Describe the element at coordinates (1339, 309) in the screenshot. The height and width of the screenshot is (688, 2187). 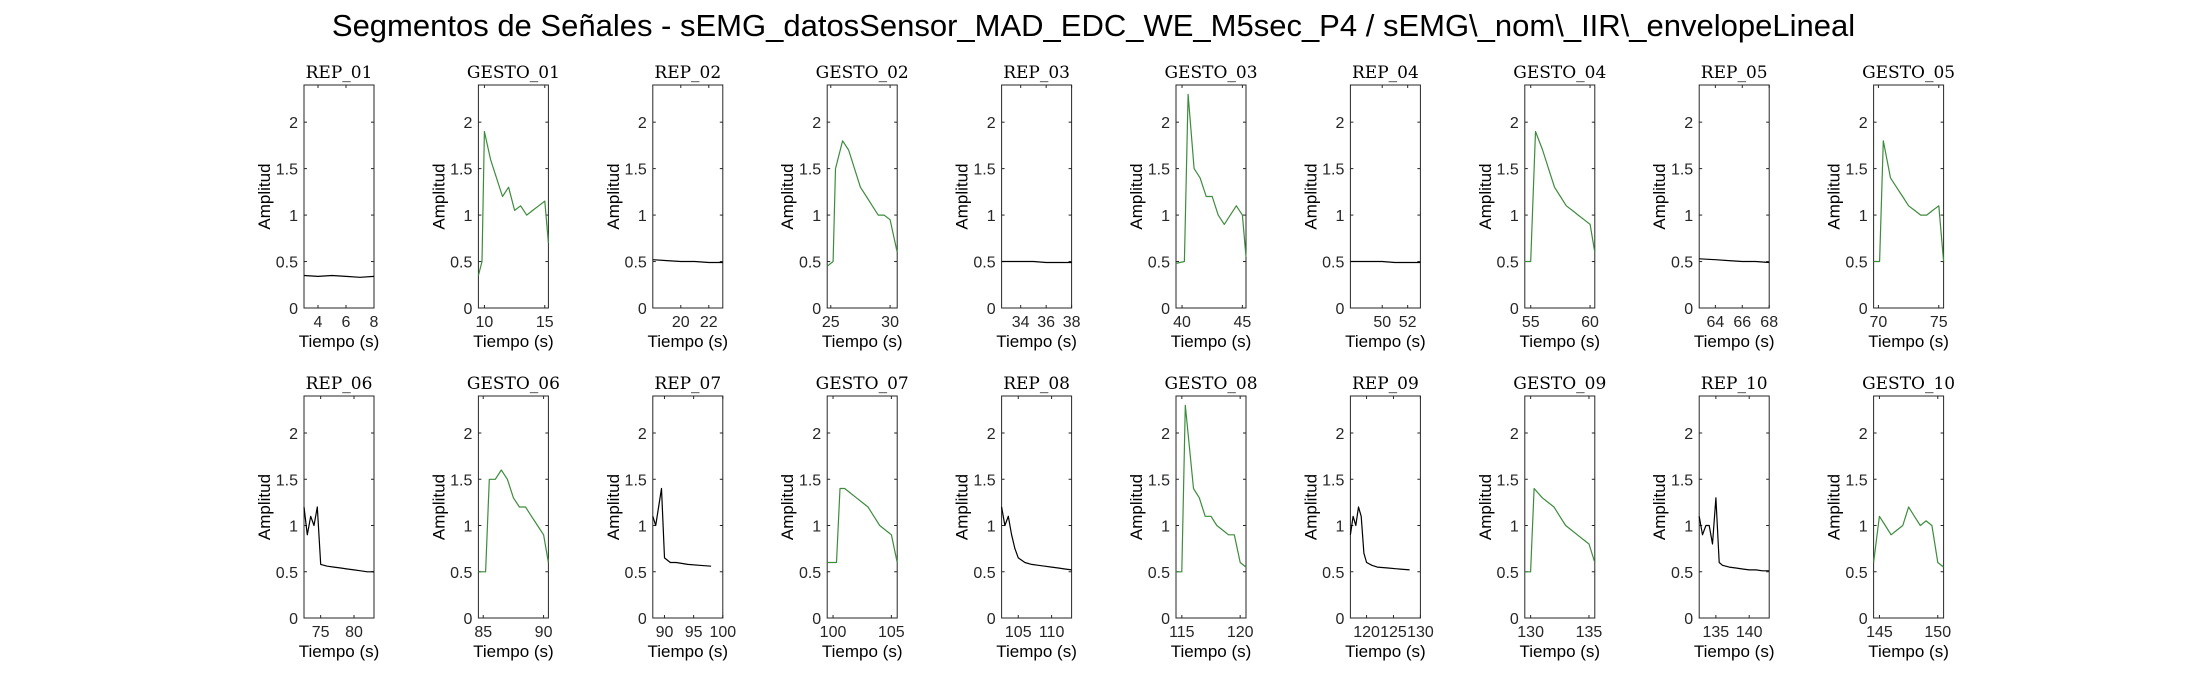
I see `subplot-7-ytick-label-0: 0` at that location.